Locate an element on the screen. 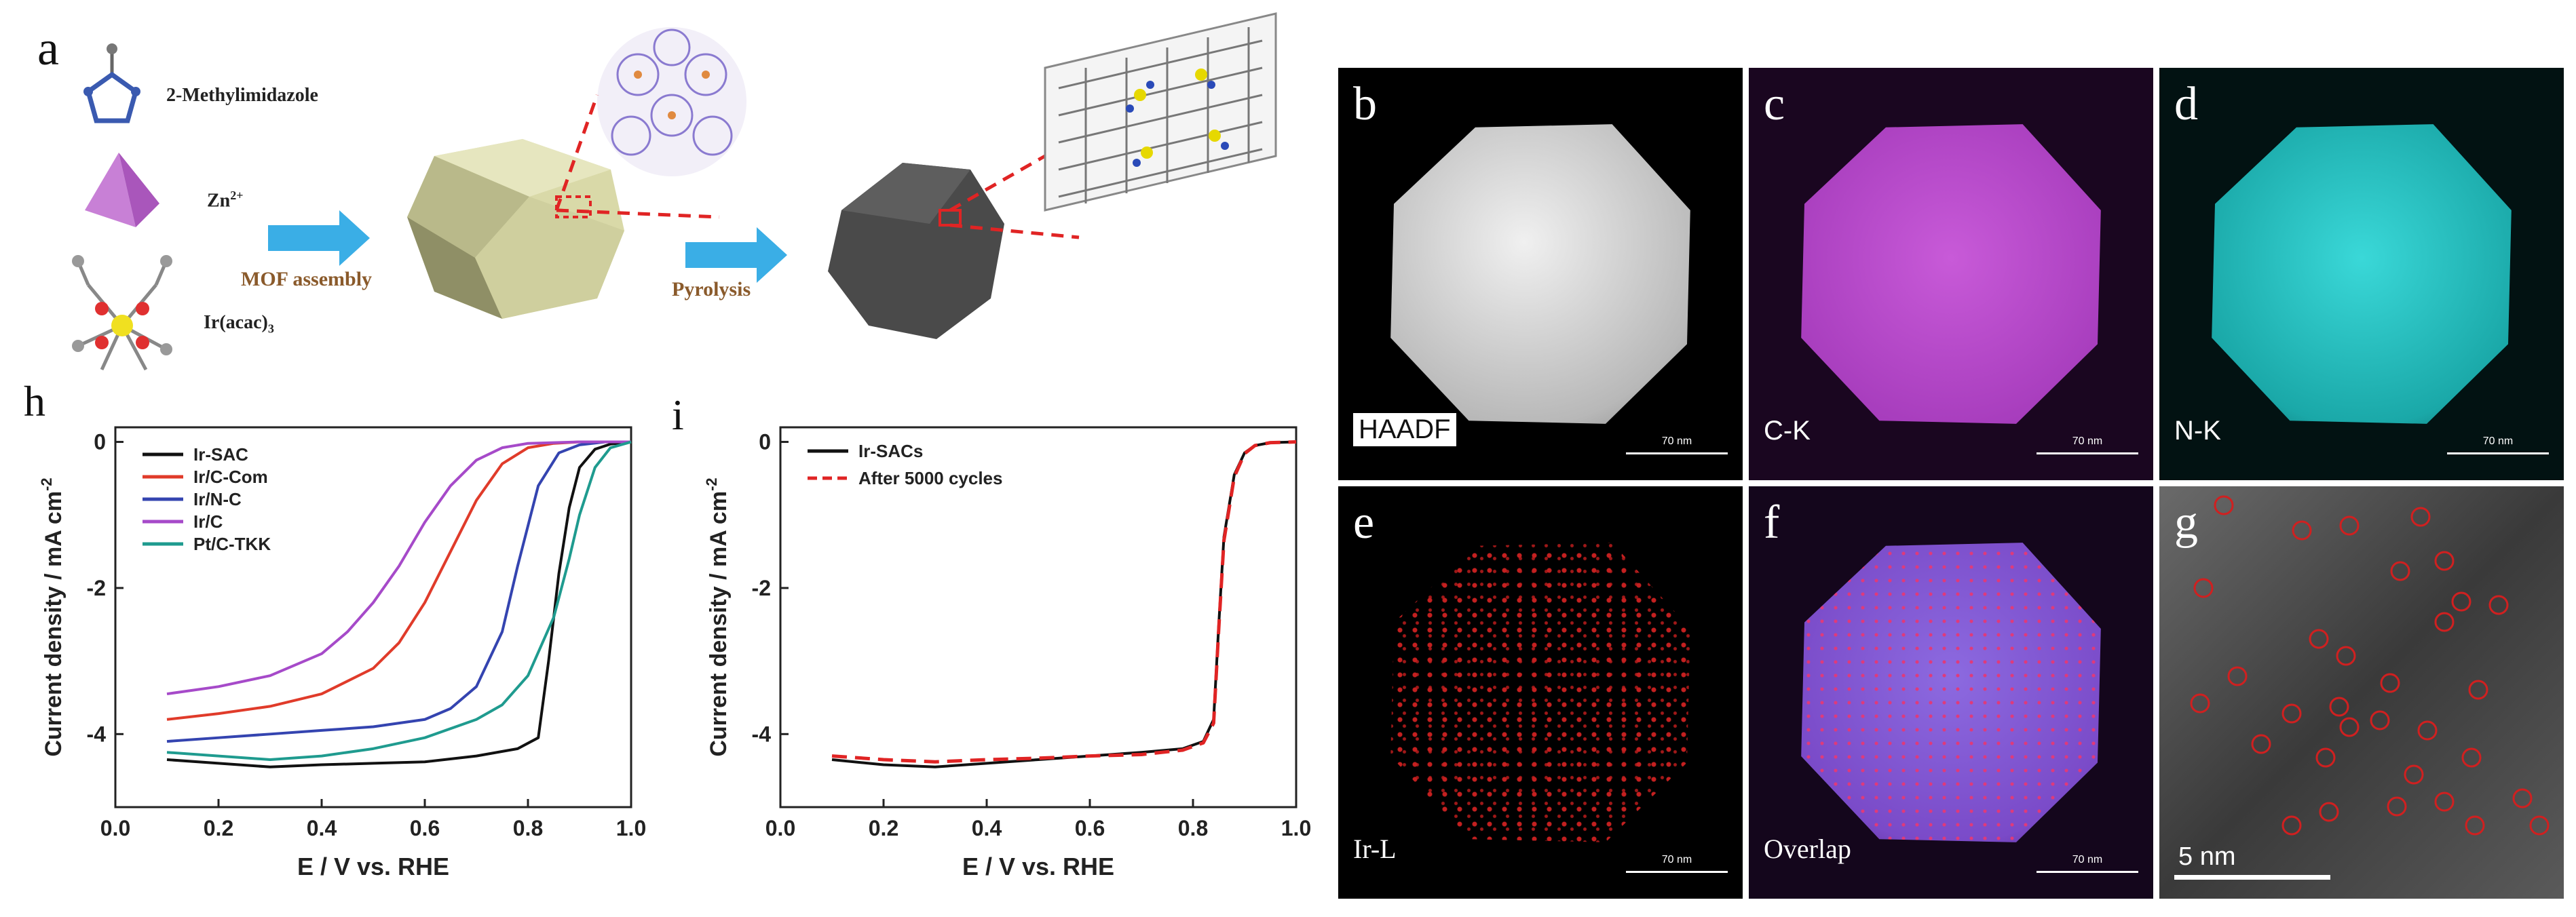 Image resolution: width=2576 pixels, height=917 pixels. micrograph-b-haadf: b HAADF 70 nm is located at coordinates (1541, 274).